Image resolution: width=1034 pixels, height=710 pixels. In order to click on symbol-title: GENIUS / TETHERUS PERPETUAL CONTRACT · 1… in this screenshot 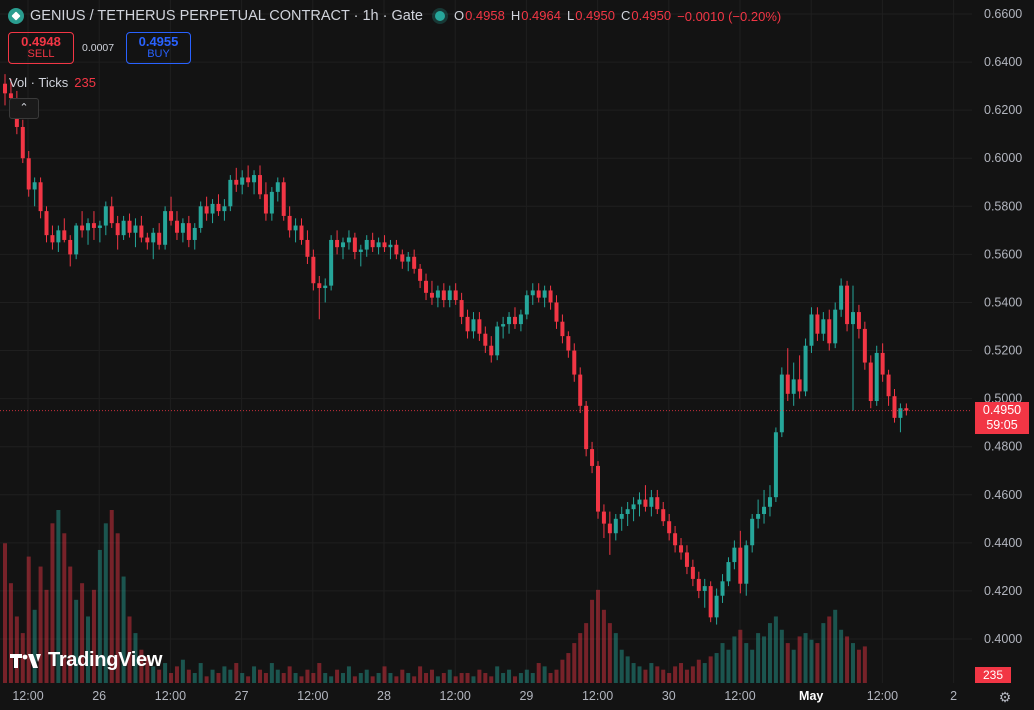, I will do `click(226, 16)`.